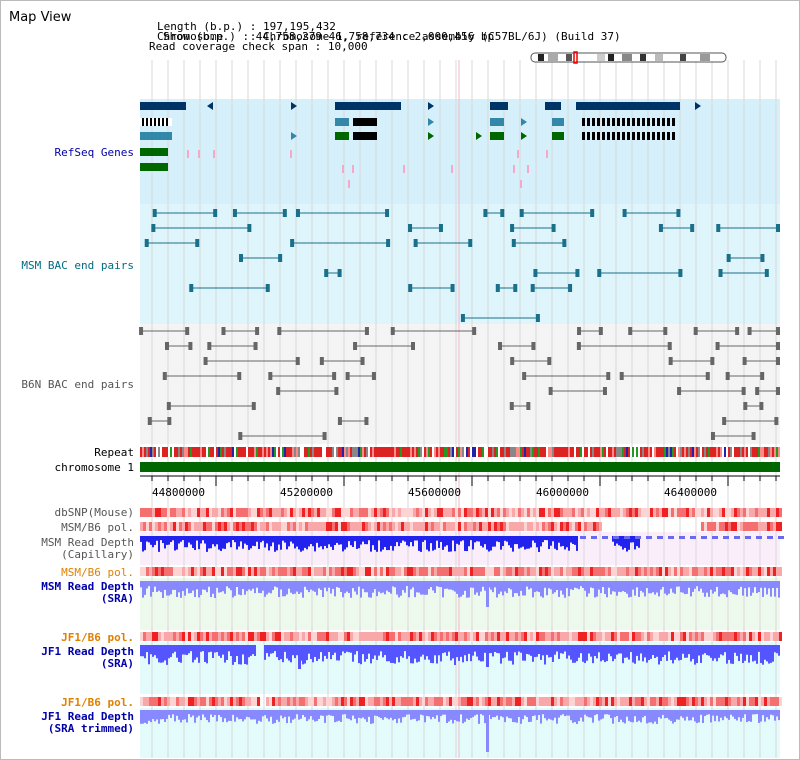  I want to click on track-label-jf1-pol: JF1/B6 pol., so click(97, 637).